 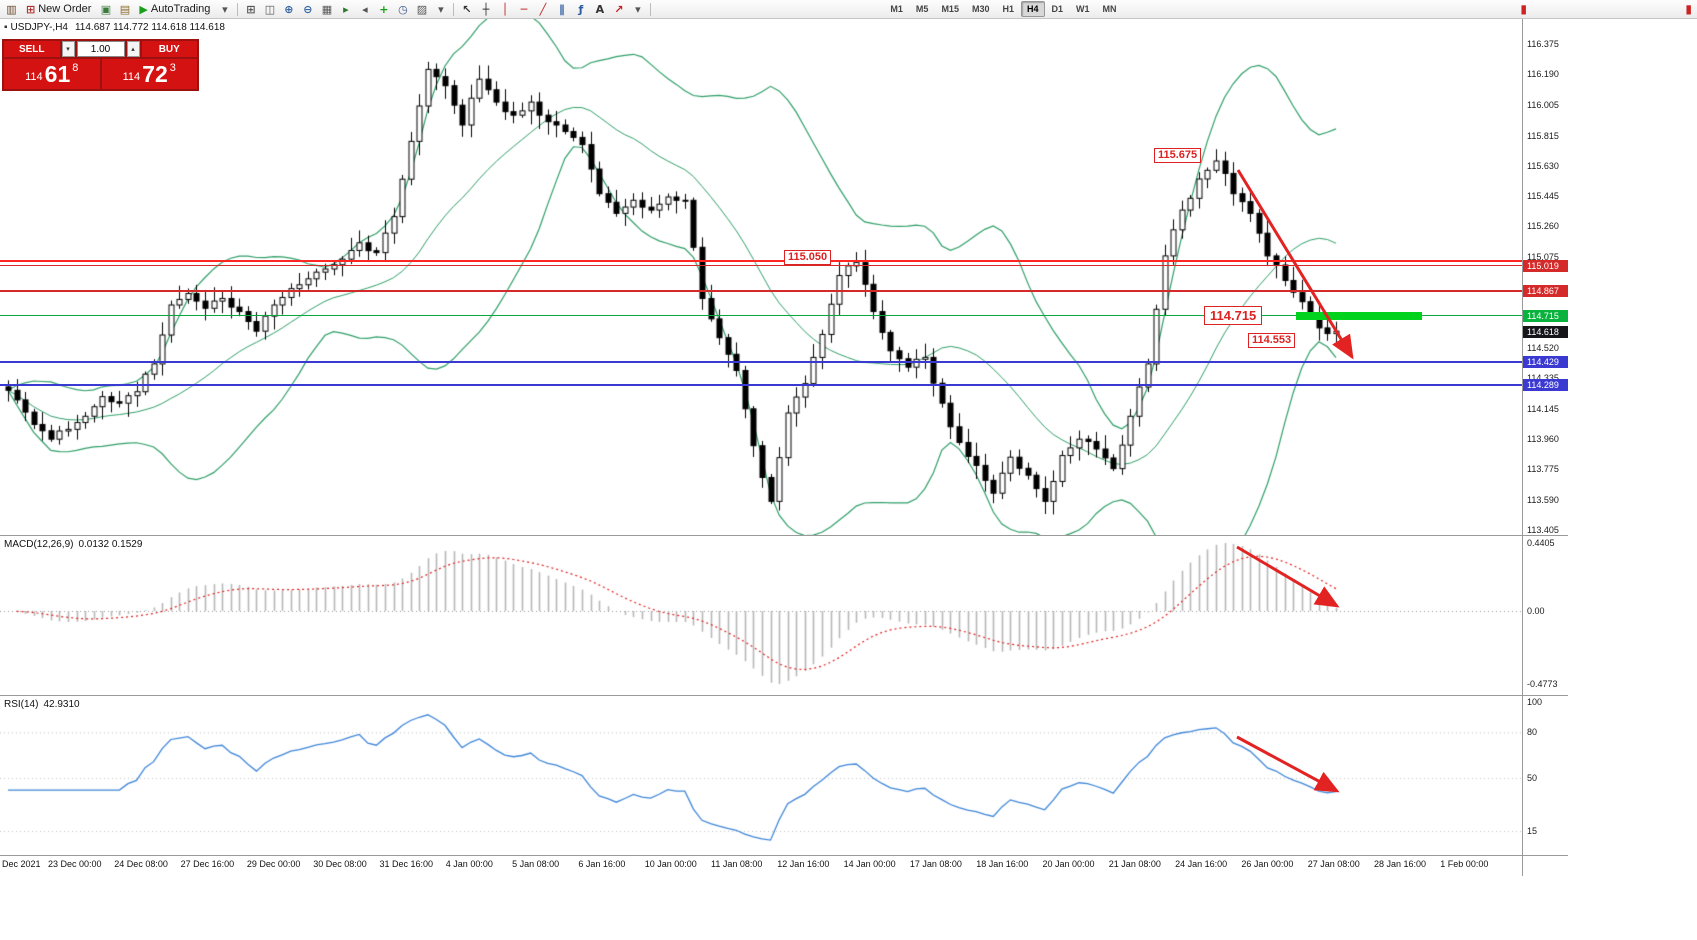 What do you see at coordinates (561, 9) in the screenshot?
I see `channel-icon: ∥` at bounding box center [561, 9].